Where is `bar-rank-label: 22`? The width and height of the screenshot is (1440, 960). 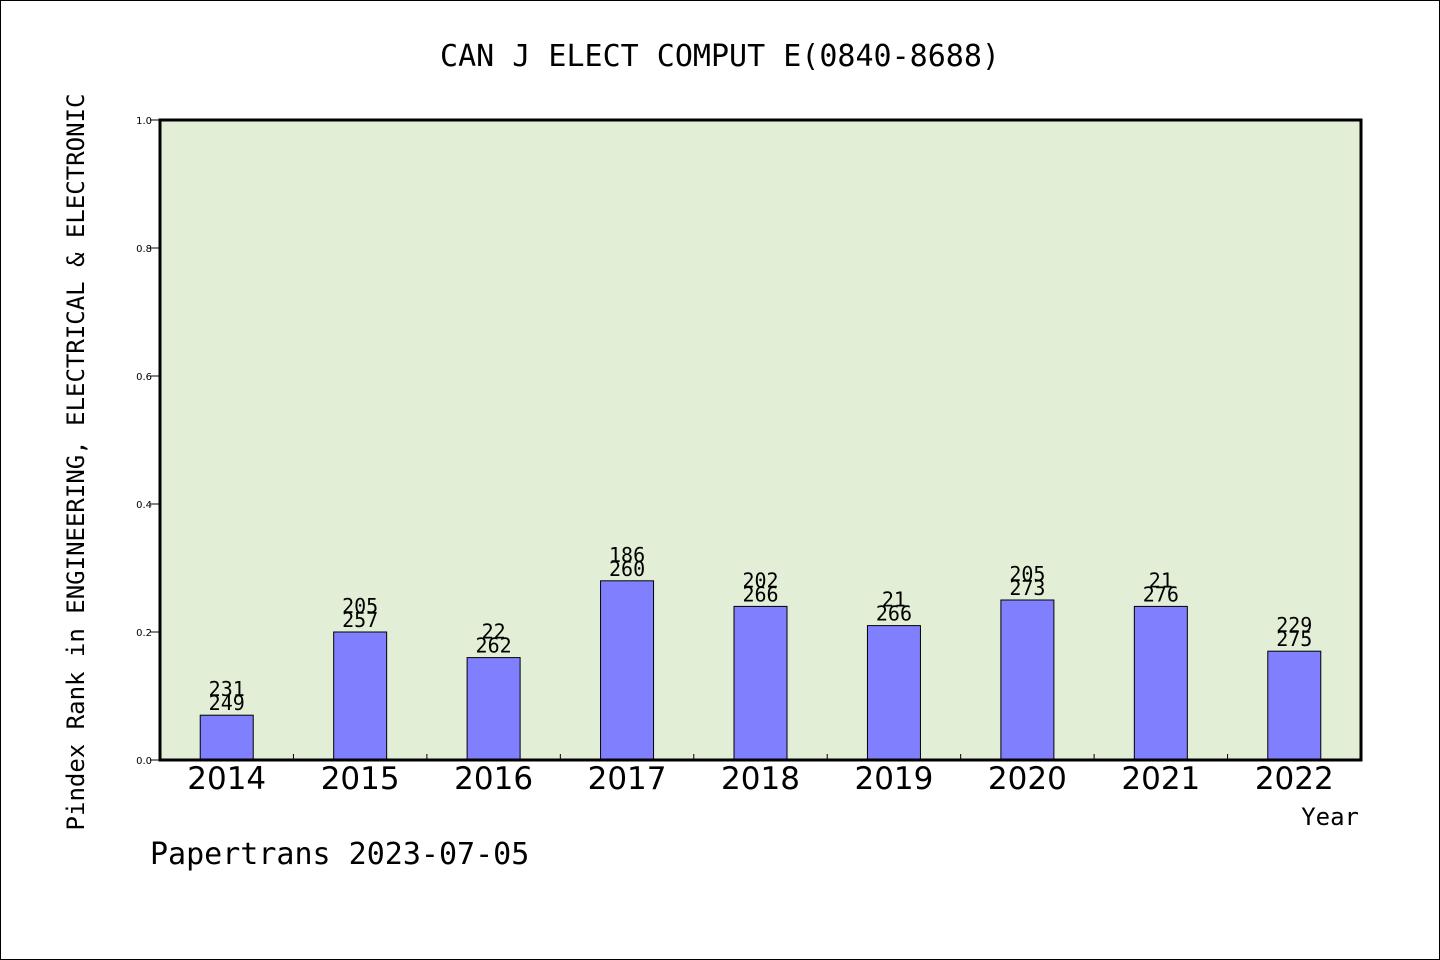
bar-rank-label: 22 is located at coordinates (494, 632).